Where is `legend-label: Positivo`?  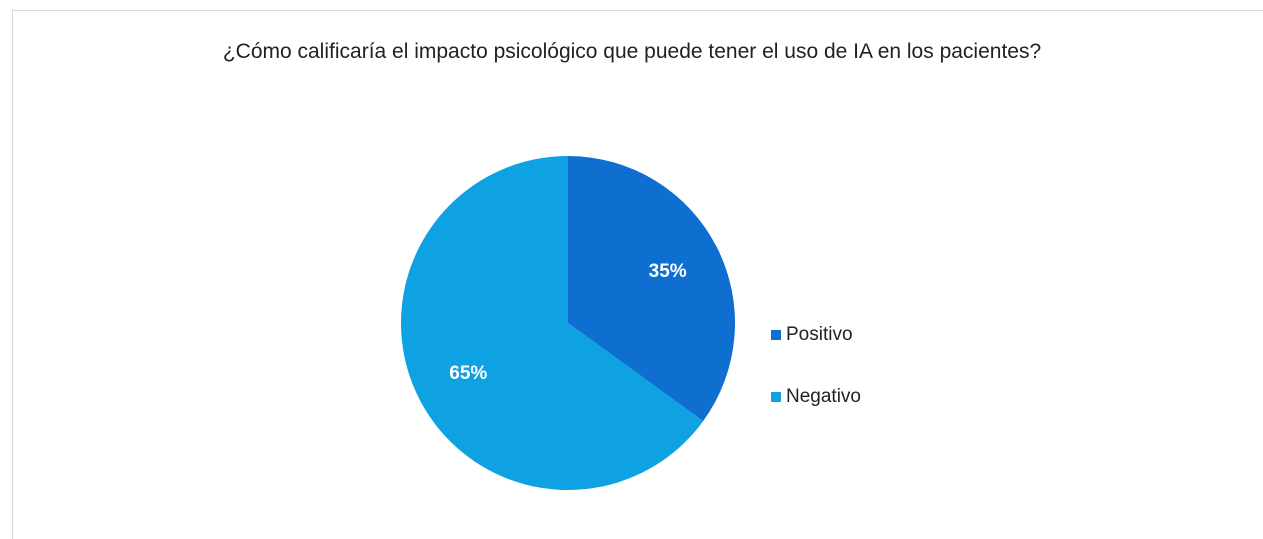
legend-label: Positivo is located at coordinates (819, 334).